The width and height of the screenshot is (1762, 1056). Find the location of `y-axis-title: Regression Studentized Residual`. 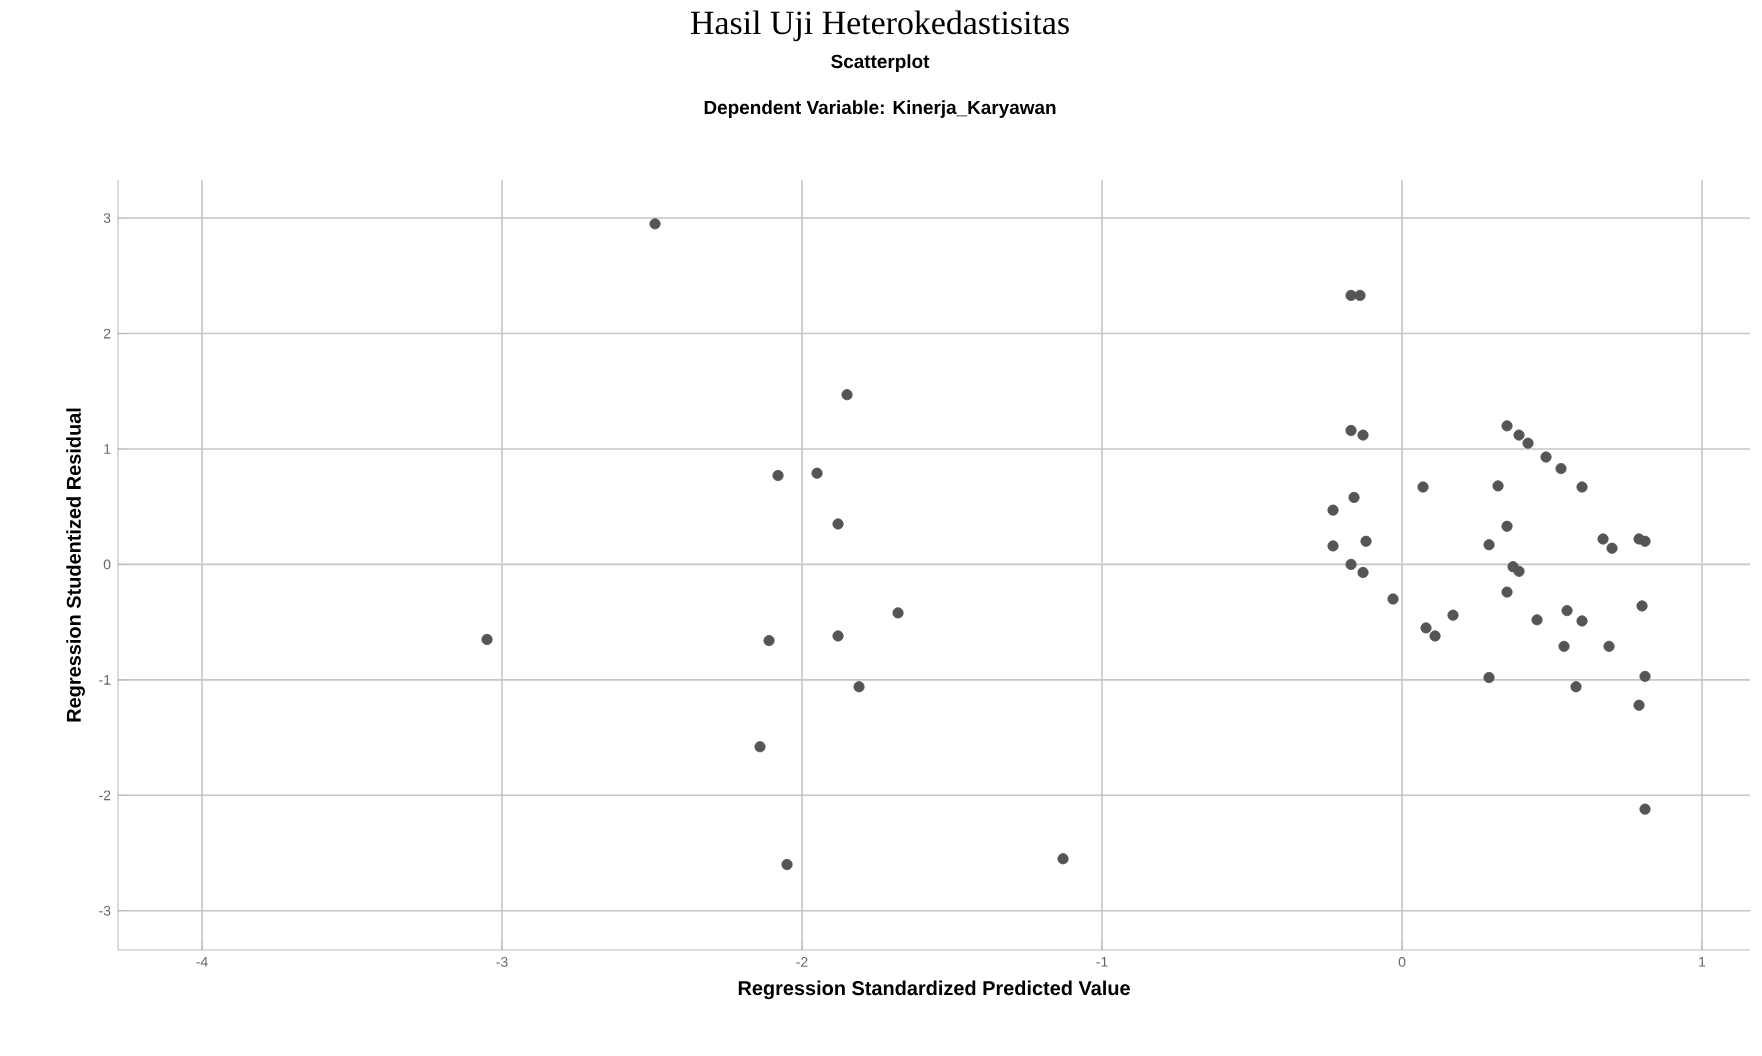

y-axis-title: Regression Studentized Residual is located at coordinates (75, 565).